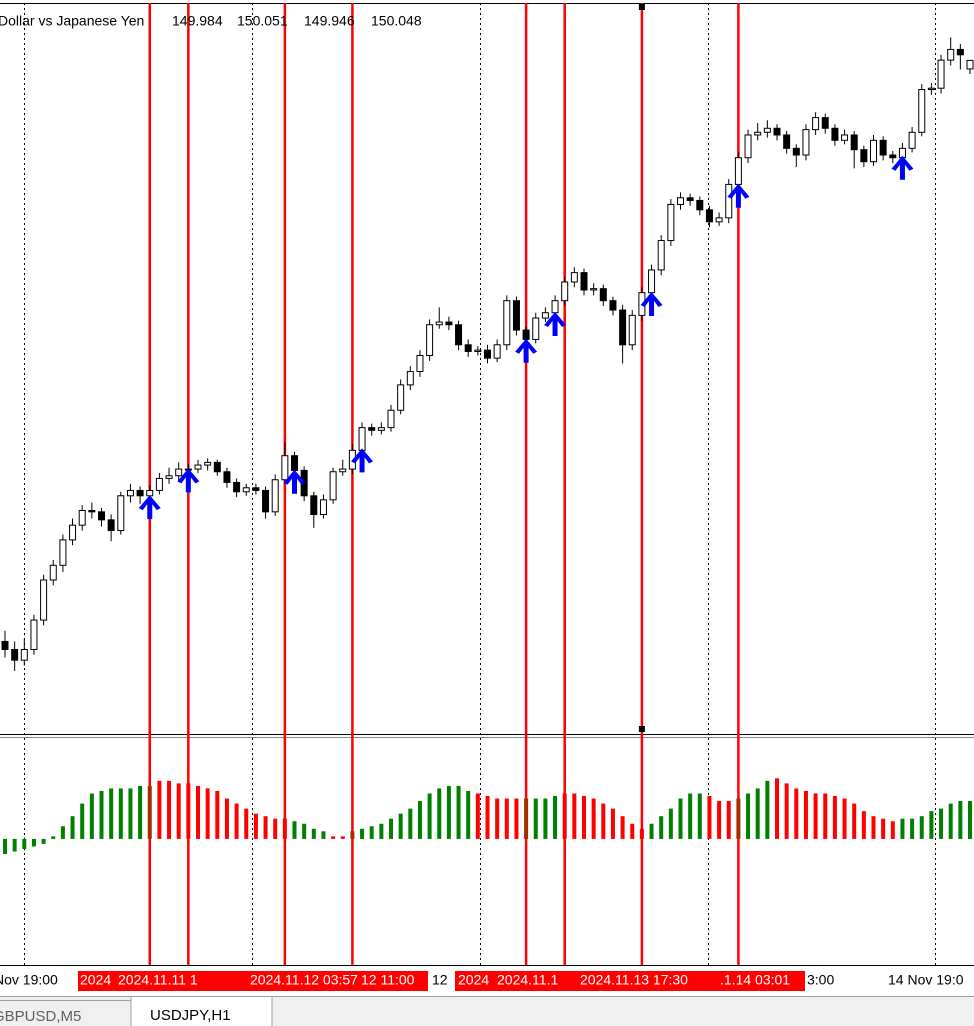  What do you see at coordinates (473, 980) in the screenshot?
I see `event-label: 2024` at bounding box center [473, 980].